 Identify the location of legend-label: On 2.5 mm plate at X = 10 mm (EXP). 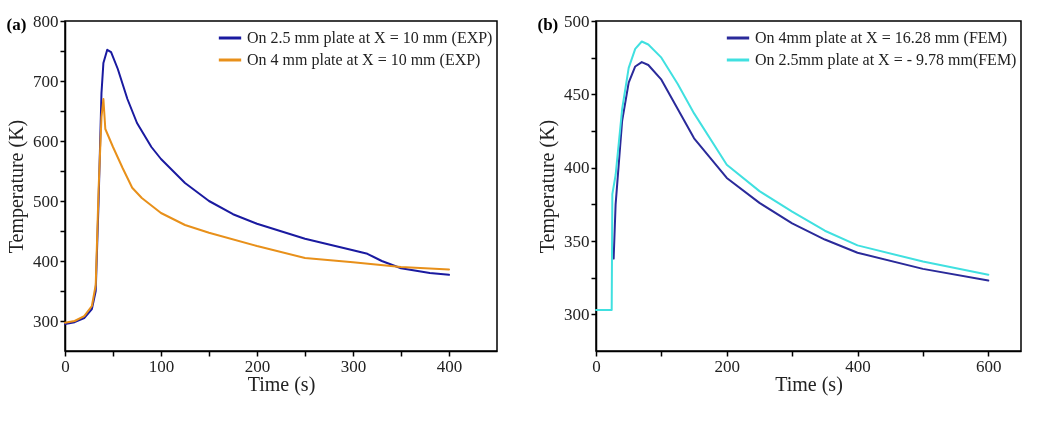
(370, 38).